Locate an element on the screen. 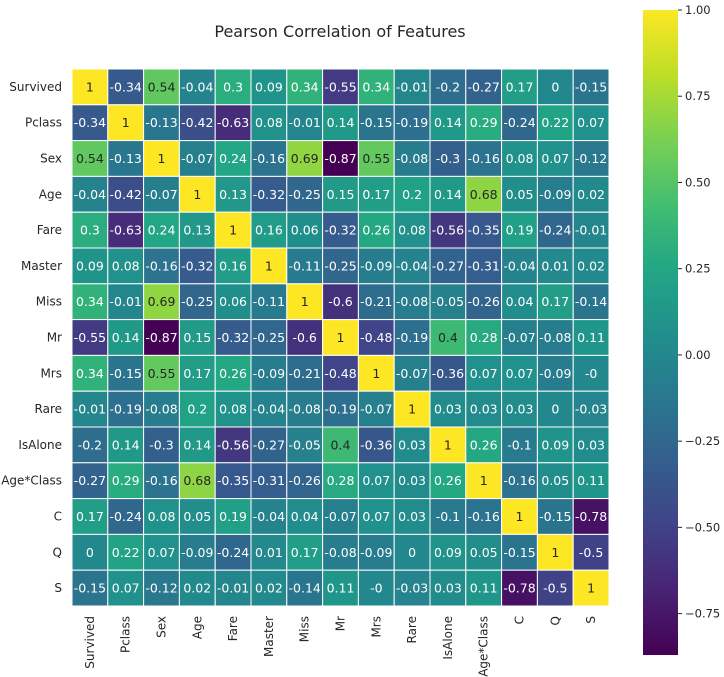  cell-value-label: 0.13 is located at coordinates (233, 194).